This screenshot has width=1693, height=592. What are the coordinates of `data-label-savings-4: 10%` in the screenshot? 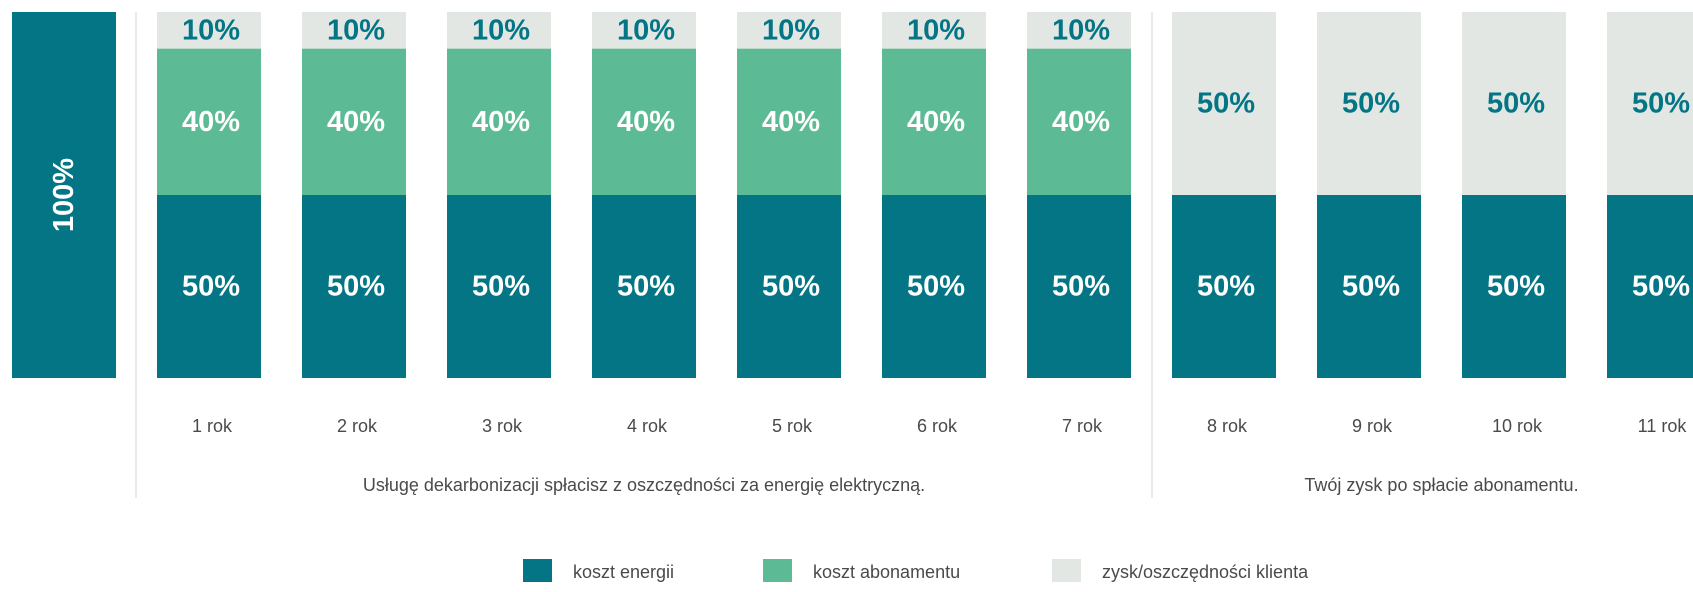 It's located at (646, 30).